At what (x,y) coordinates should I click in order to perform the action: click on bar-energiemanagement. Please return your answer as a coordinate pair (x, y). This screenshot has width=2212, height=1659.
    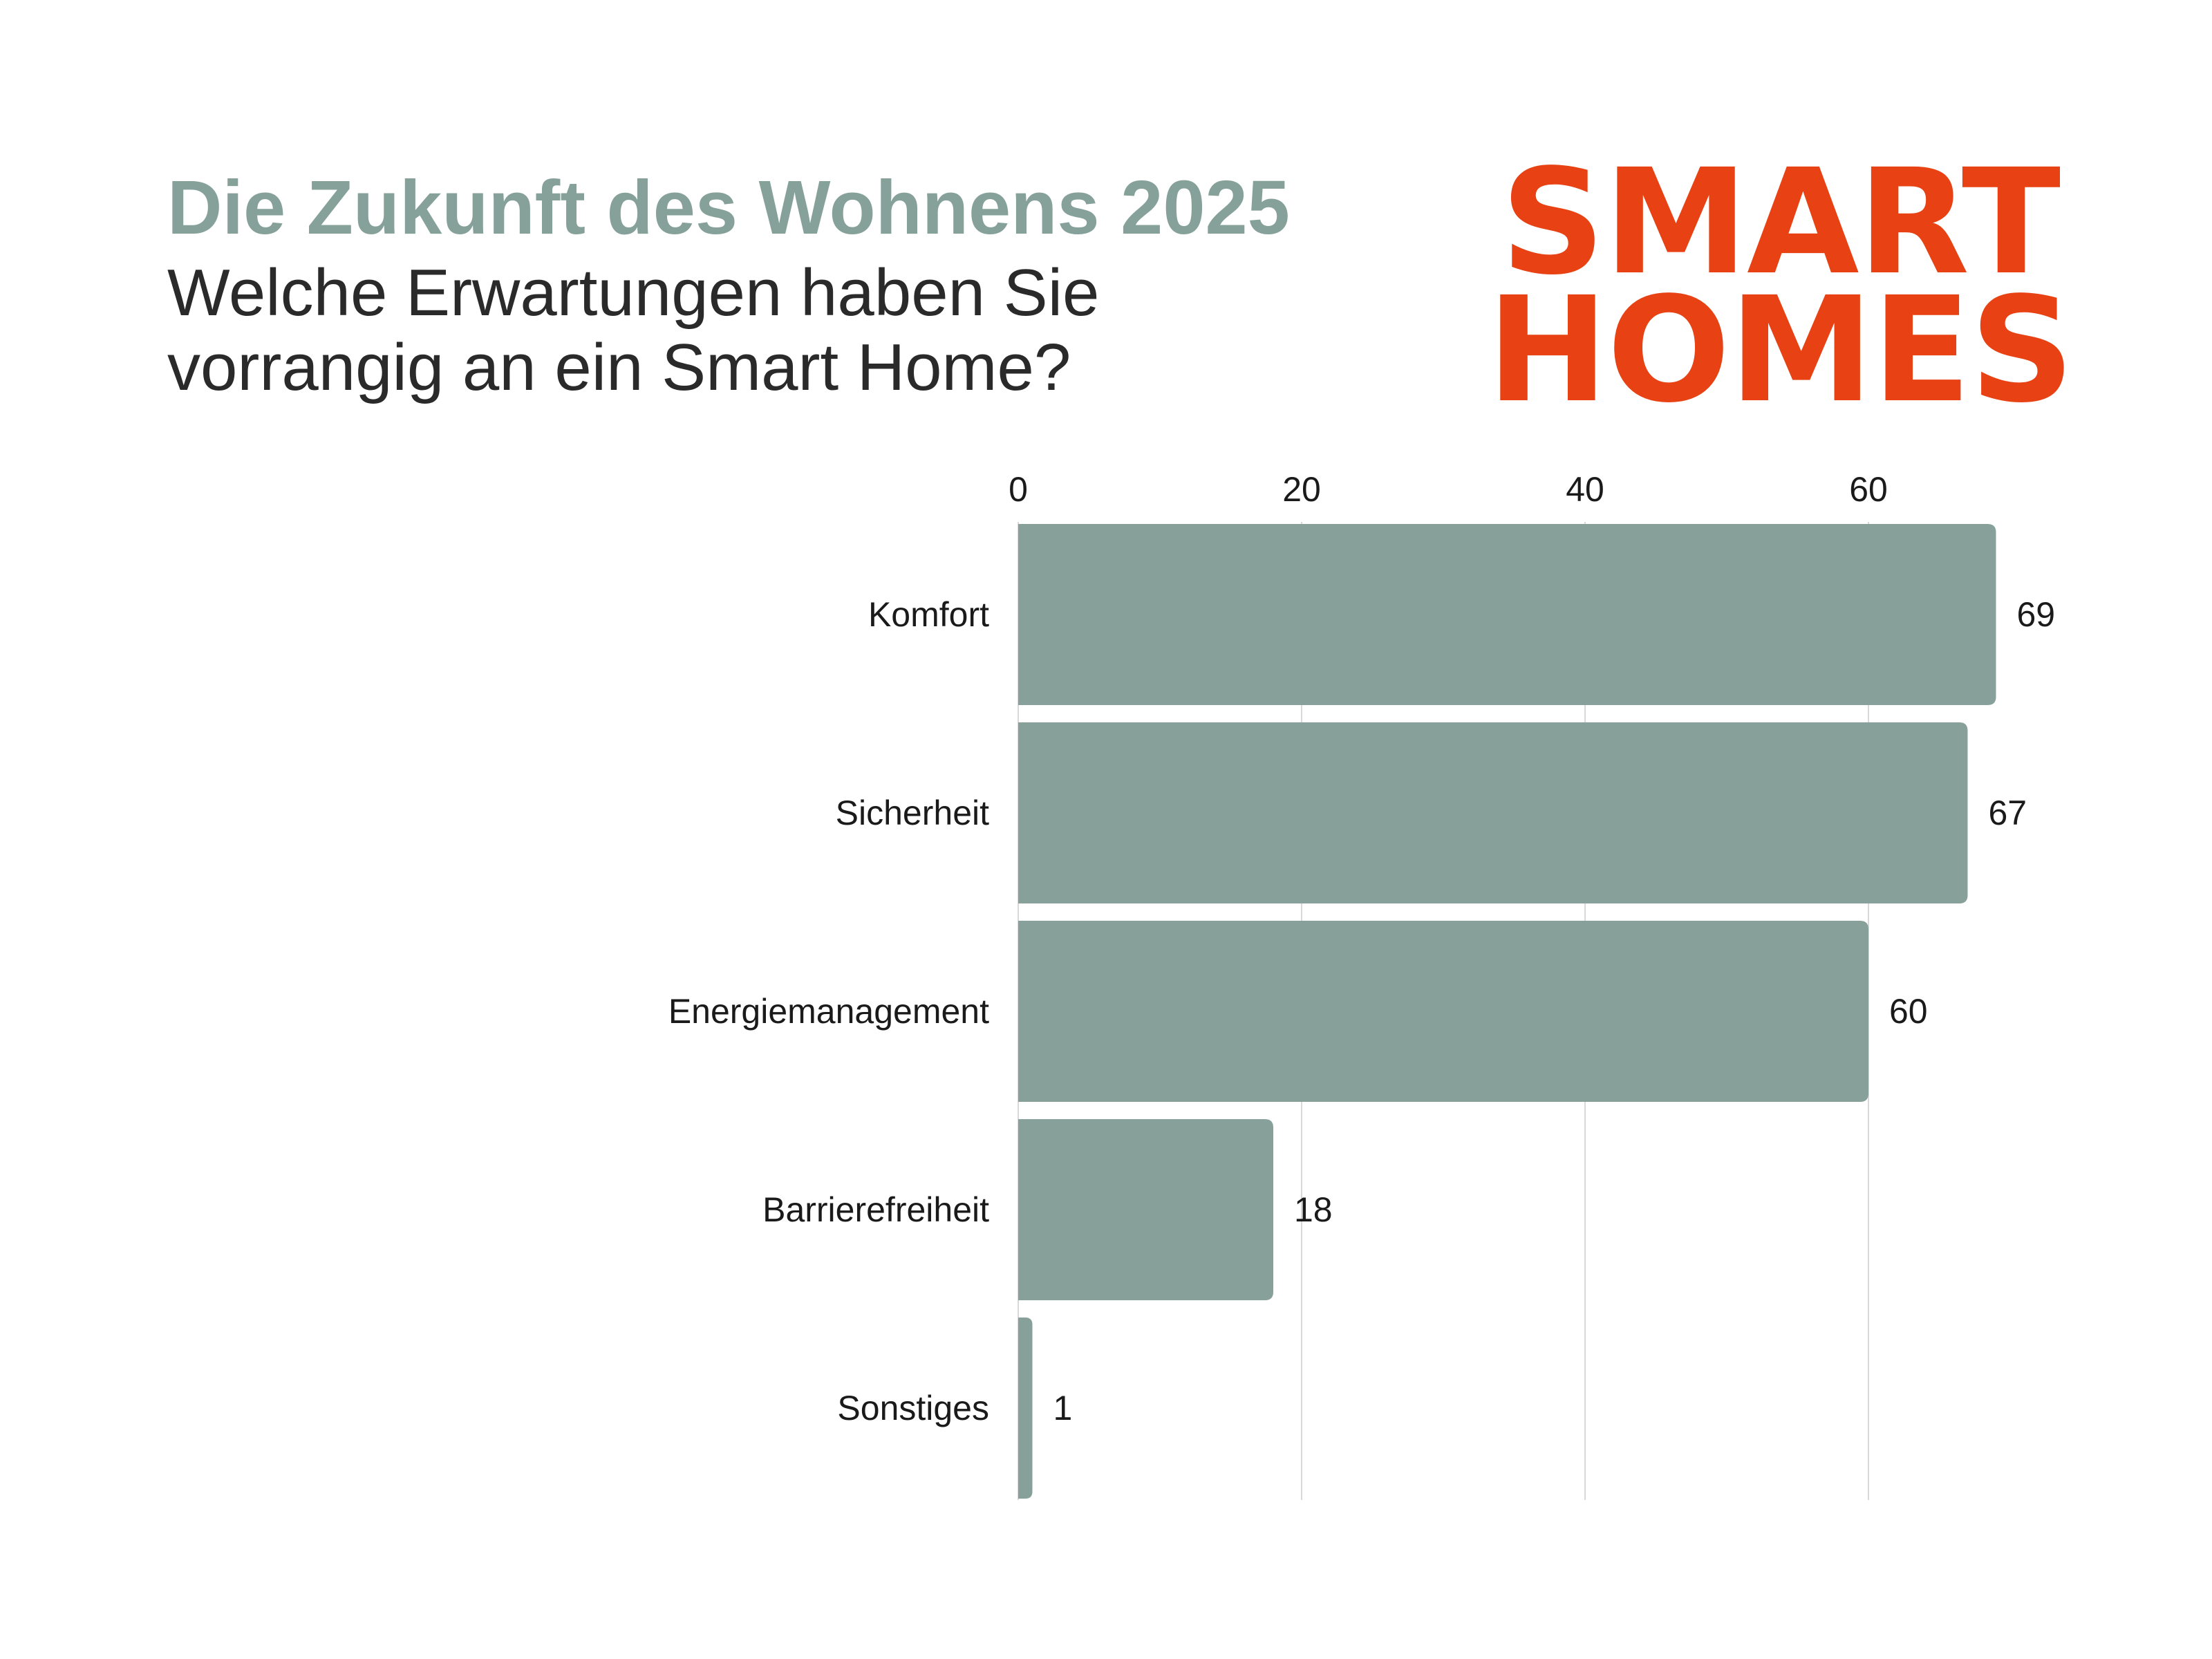
    Looking at the image, I should click on (1443, 1011).